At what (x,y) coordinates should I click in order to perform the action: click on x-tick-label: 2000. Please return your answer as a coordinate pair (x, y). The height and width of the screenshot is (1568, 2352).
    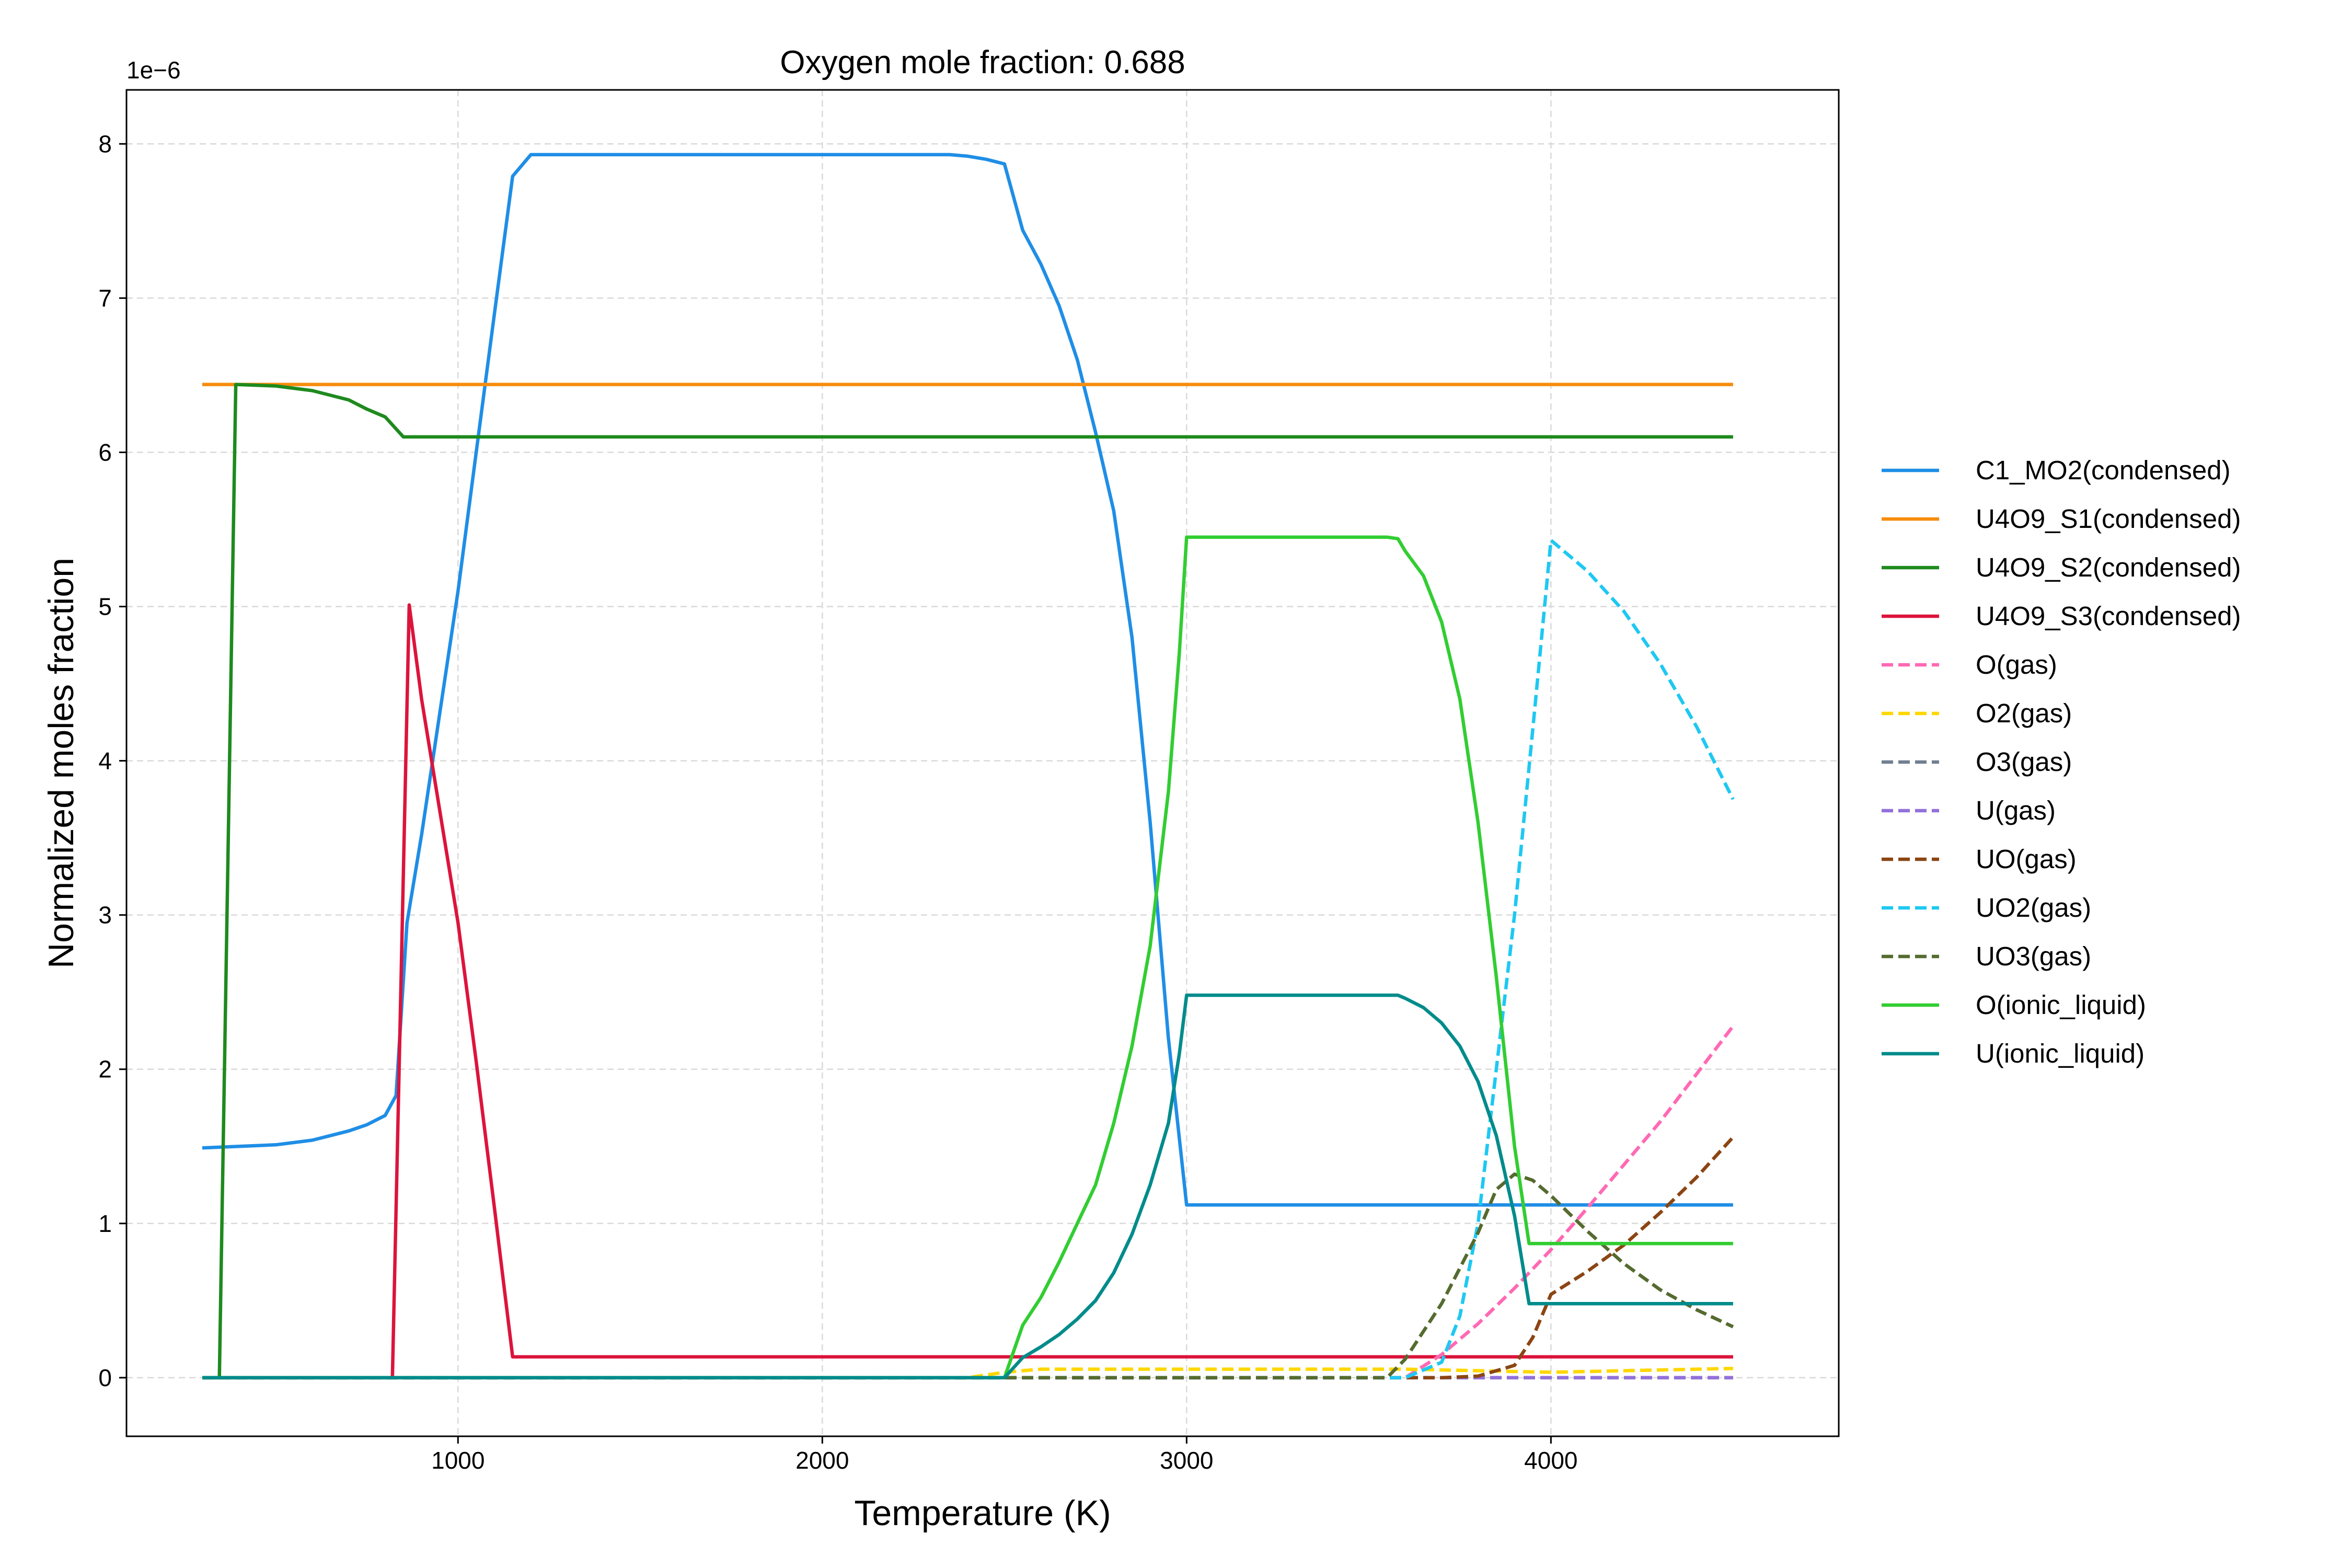
    Looking at the image, I should click on (822, 1460).